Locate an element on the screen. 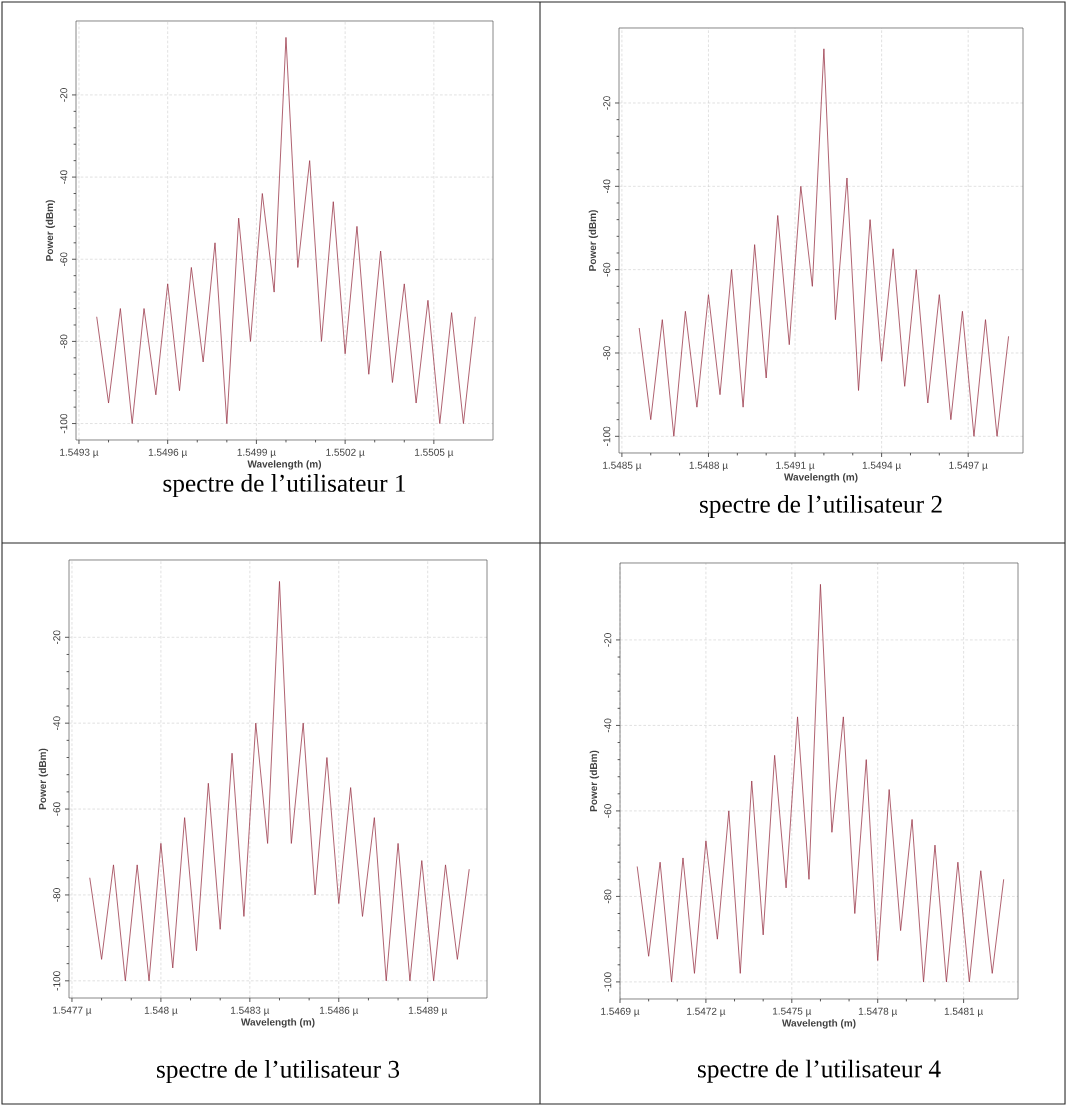  x-tick-label: 1.5496 µ is located at coordinates (167, 453).